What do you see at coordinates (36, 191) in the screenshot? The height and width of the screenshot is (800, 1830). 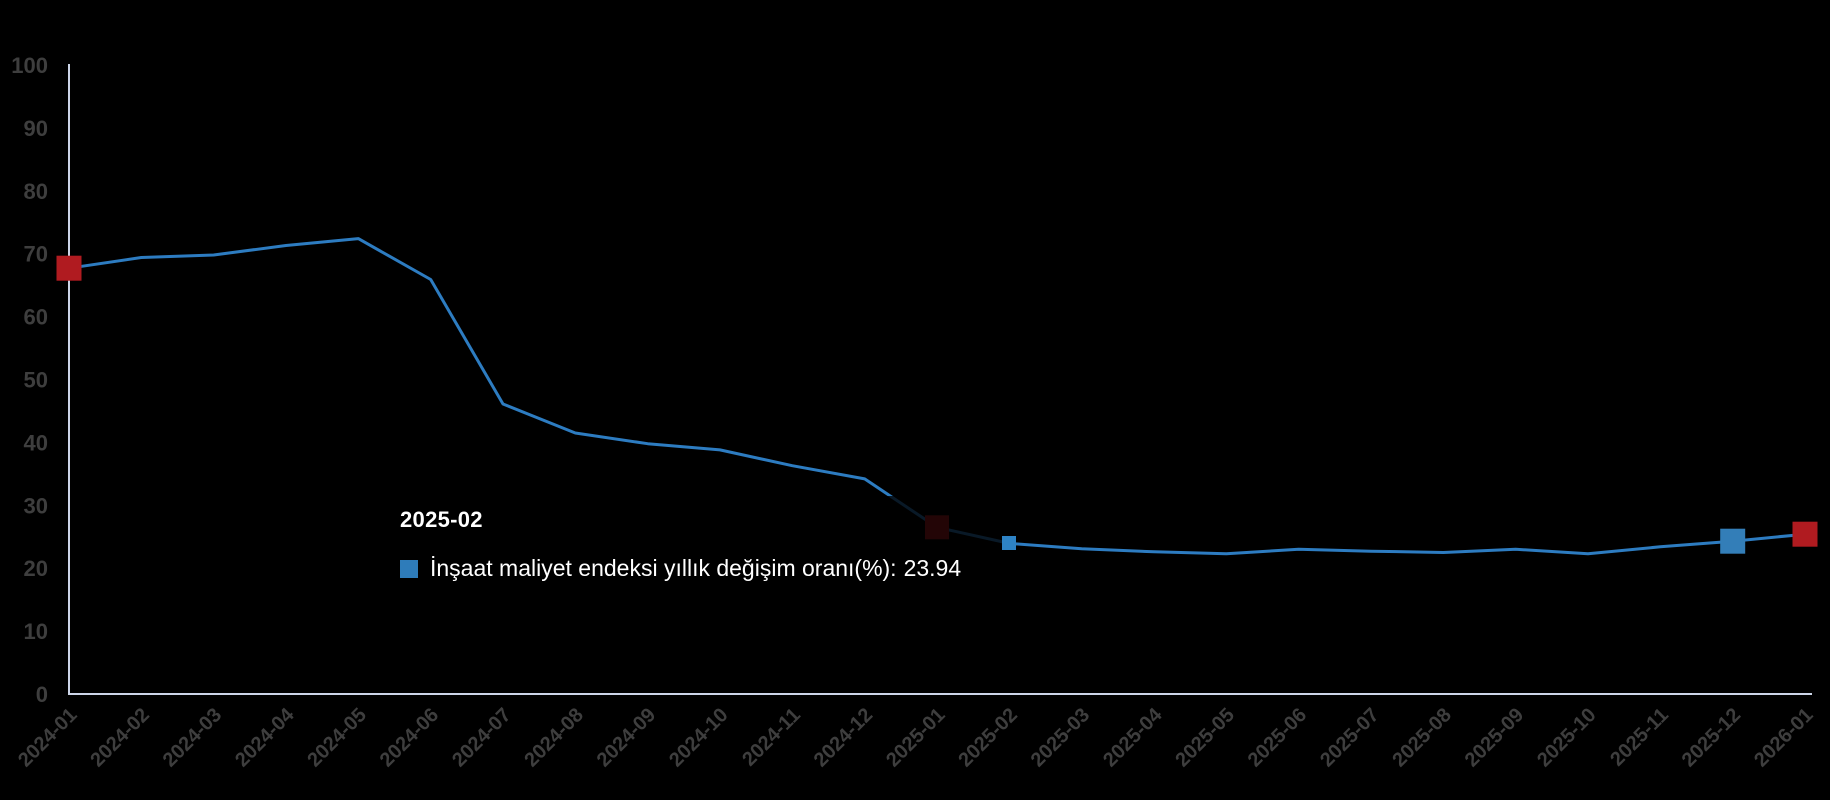 I see `y-axis-label: 80` at bounding box center [36, 191].